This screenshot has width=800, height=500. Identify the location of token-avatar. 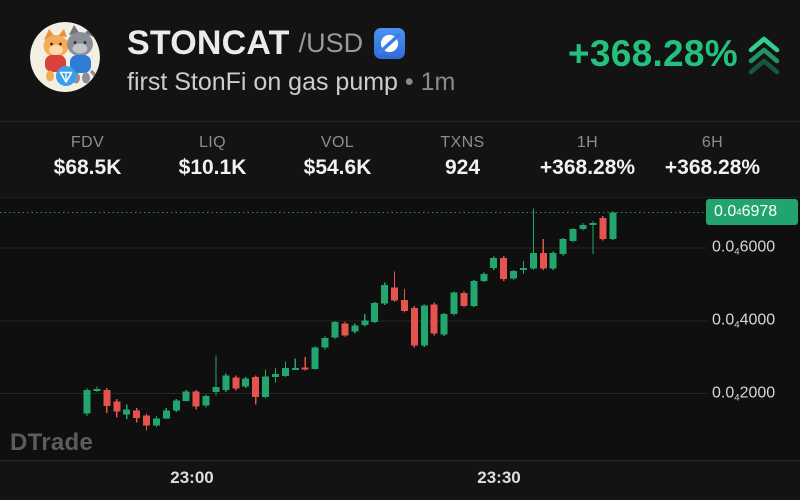
(65, 57).